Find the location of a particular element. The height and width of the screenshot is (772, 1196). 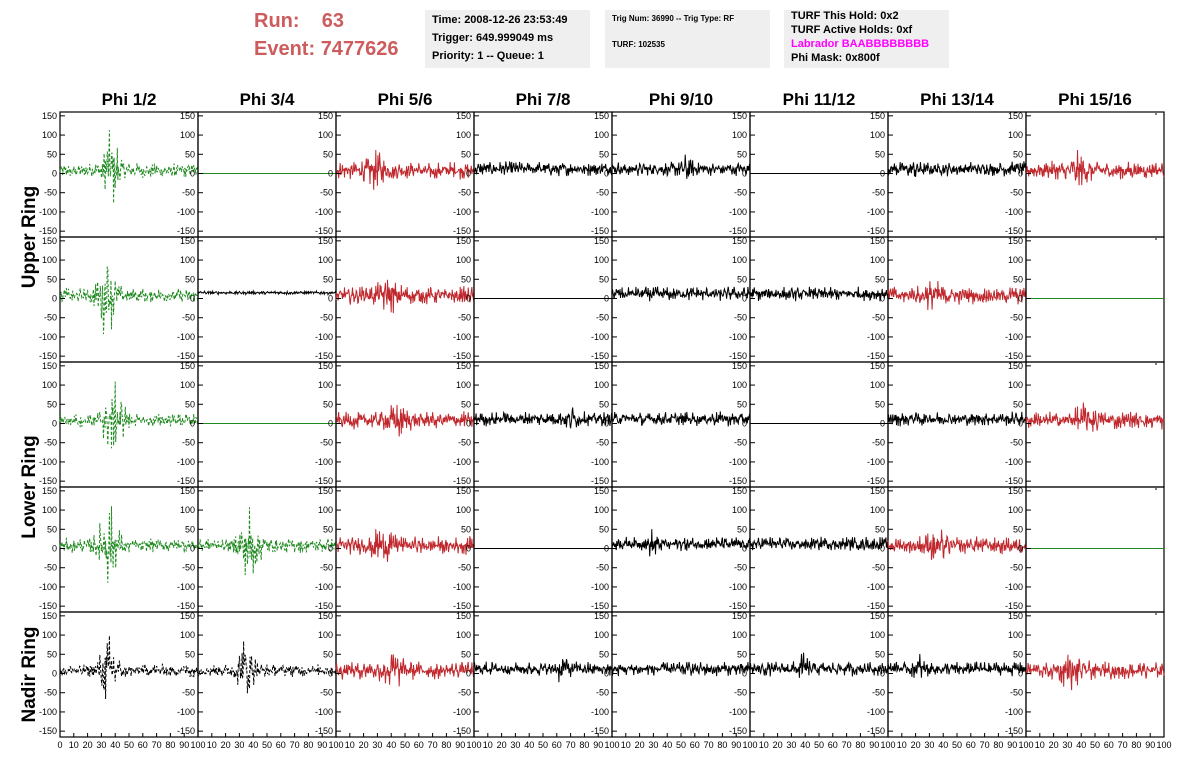

waveform-panel-r2-c8: 150 100 50 0 -50 -100 -150 is located at coordinates (1085, 299).